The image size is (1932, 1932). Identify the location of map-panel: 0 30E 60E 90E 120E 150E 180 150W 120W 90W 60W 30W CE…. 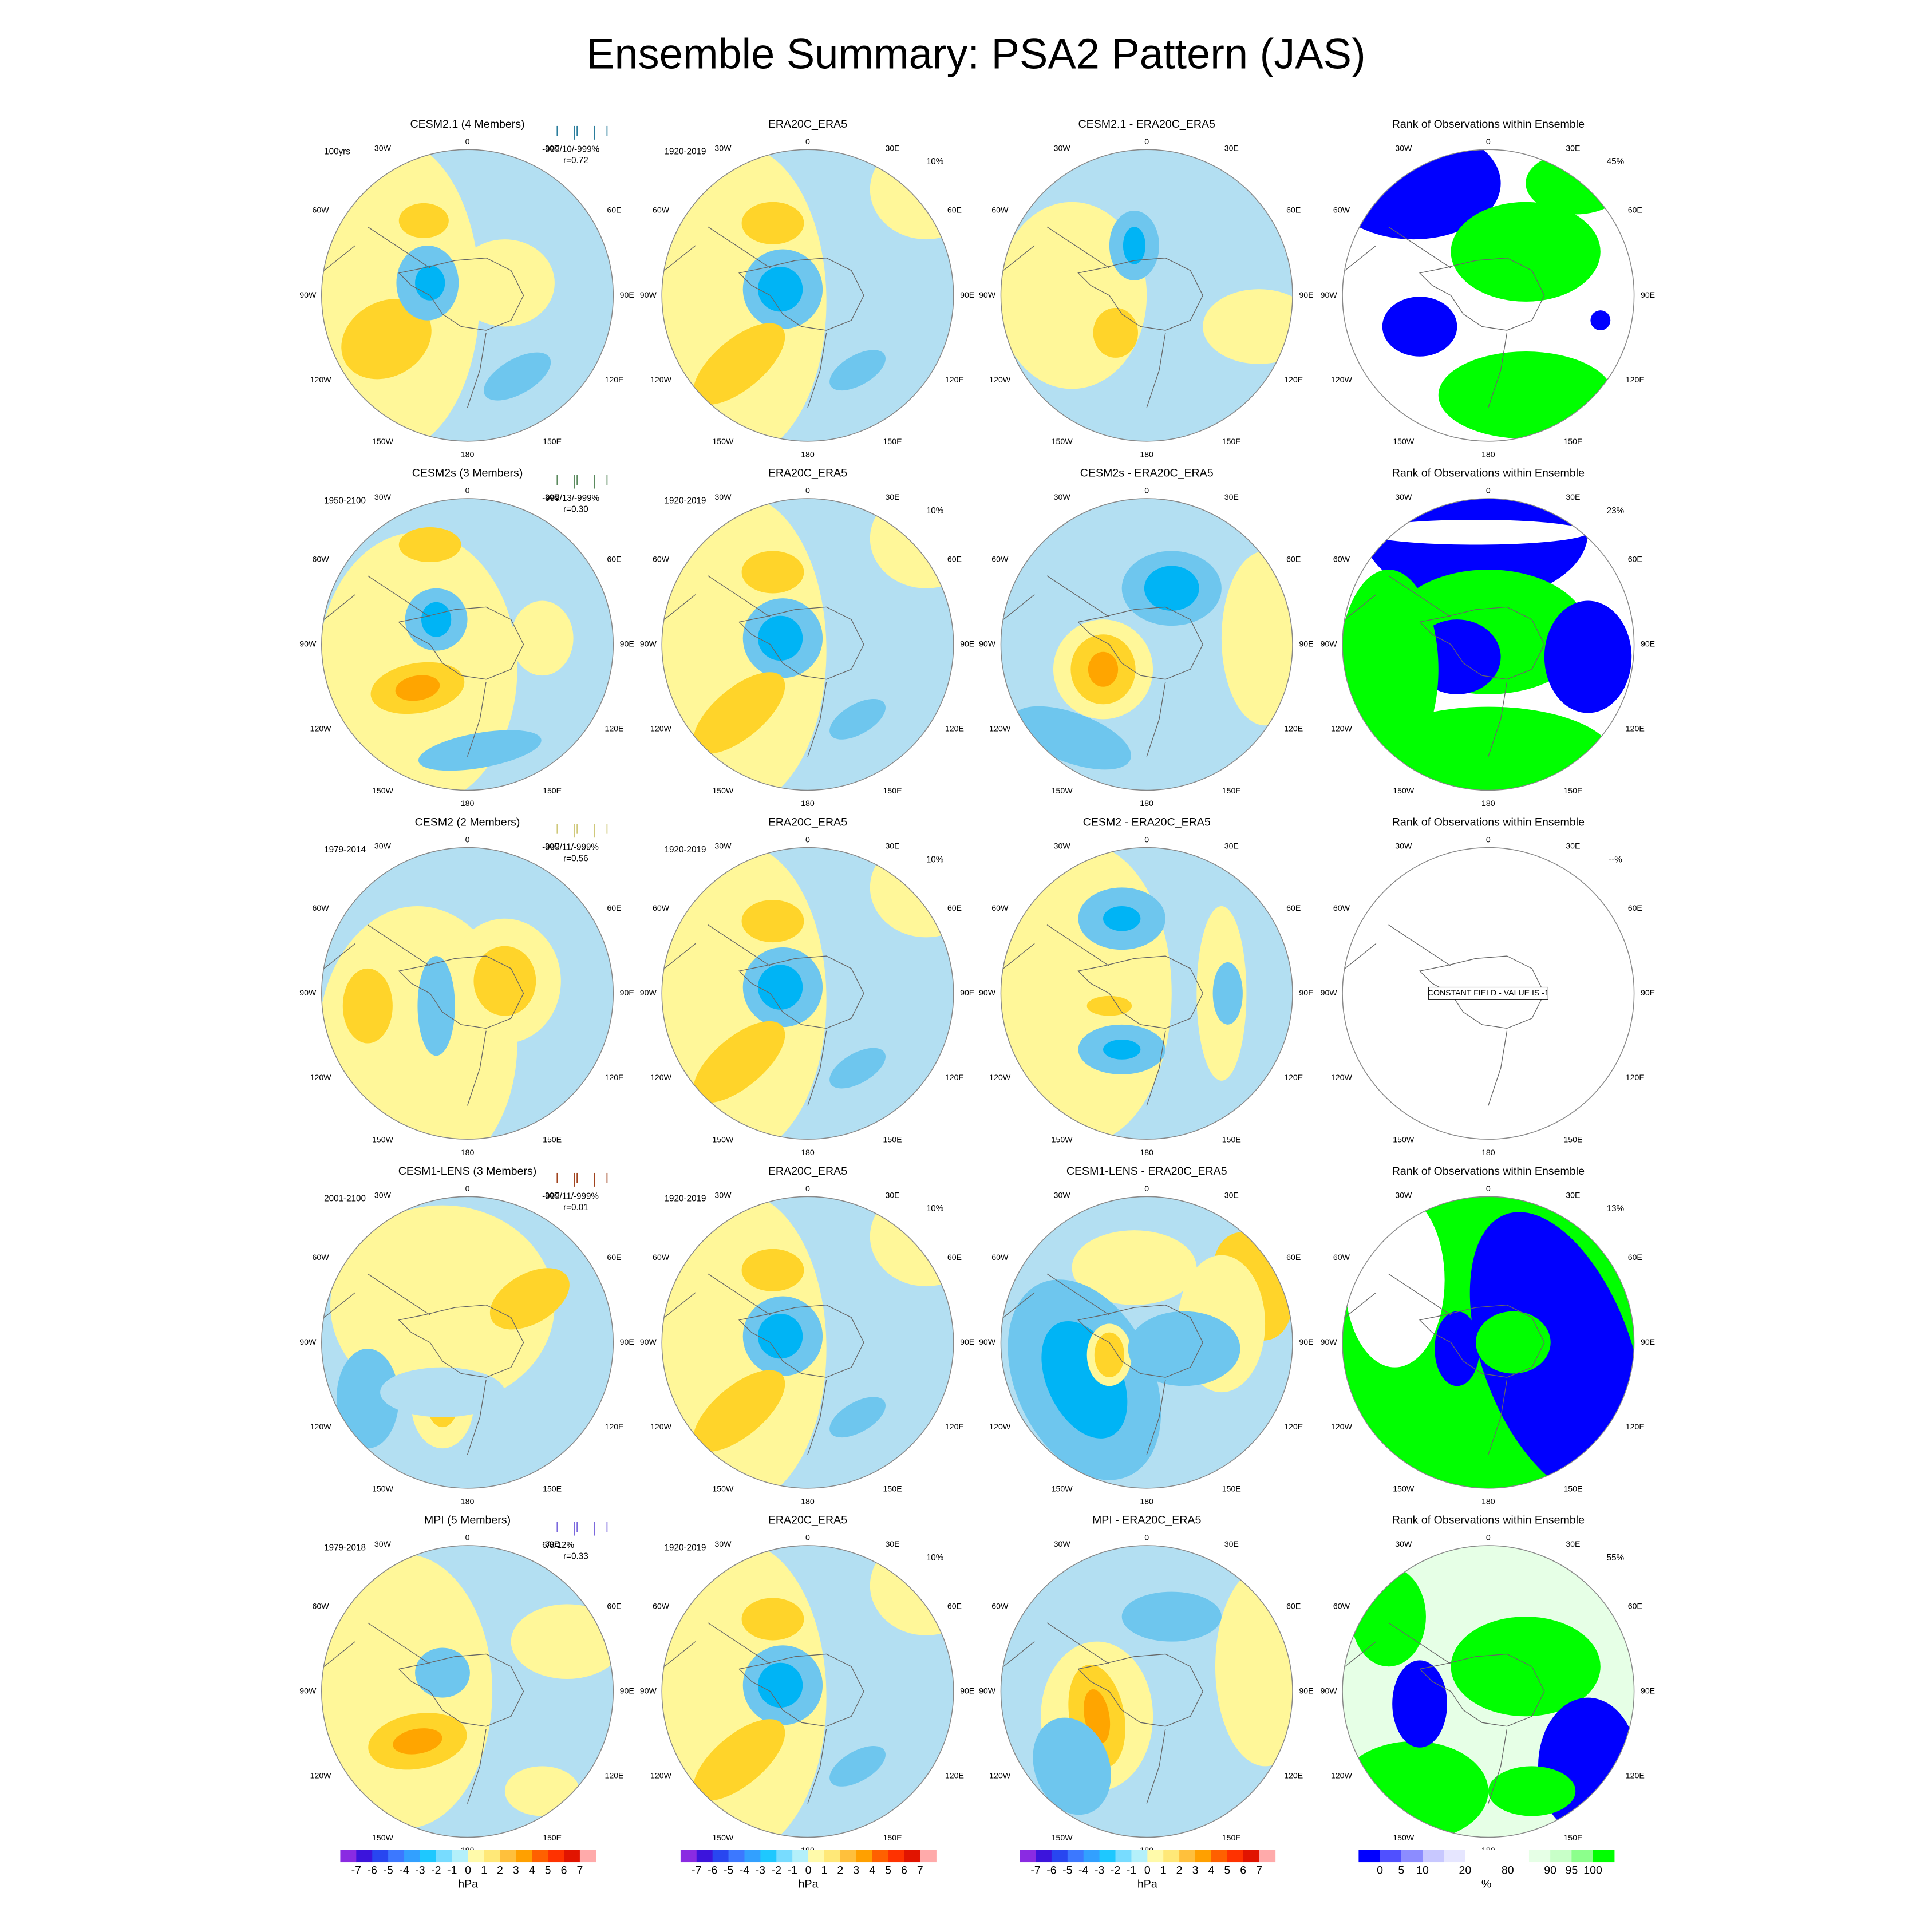
(466, 288).